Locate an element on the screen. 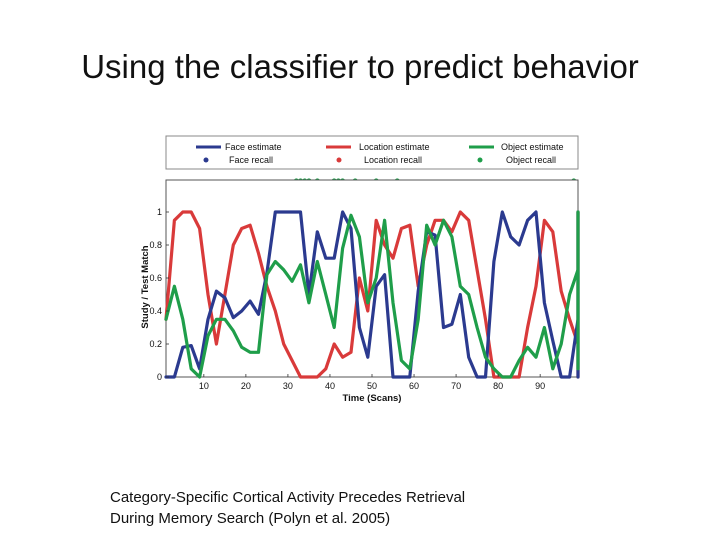 The height and width of the screenshot is (540, 720). legend-box is located at coordinates (372, 152).